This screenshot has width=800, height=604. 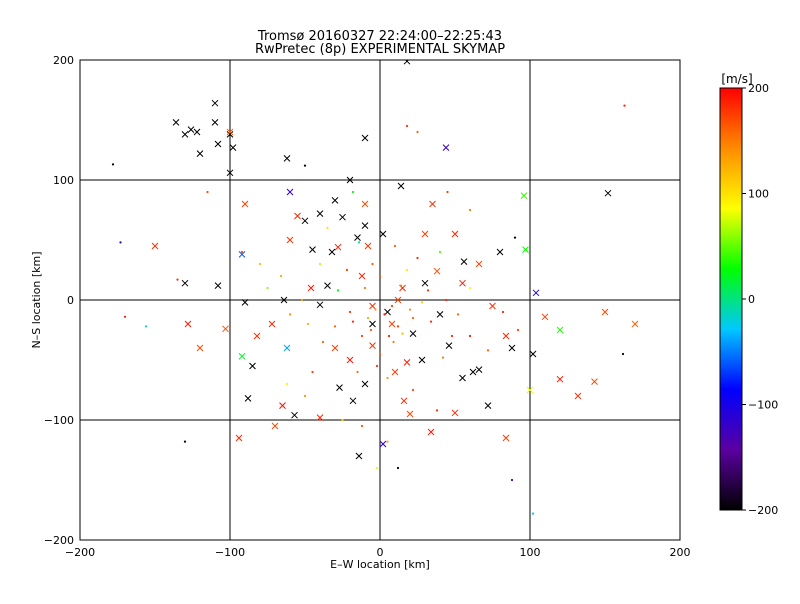 I want to click on colorbar, so click(x=731, y=299).